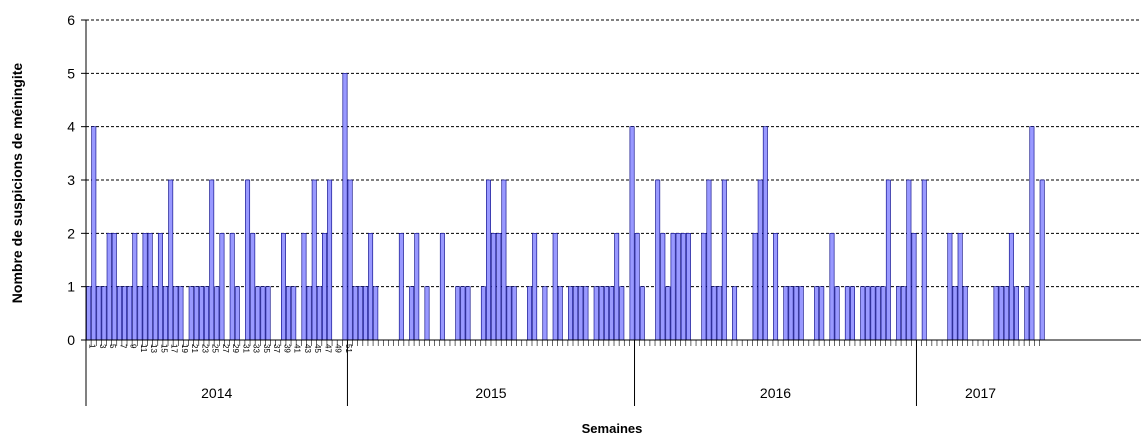 The image size is (1141, 442). What do you see at coordinates (760, 260) in the screenshot?
I see `bar-2016-w25` at bounding box center [760, 260].